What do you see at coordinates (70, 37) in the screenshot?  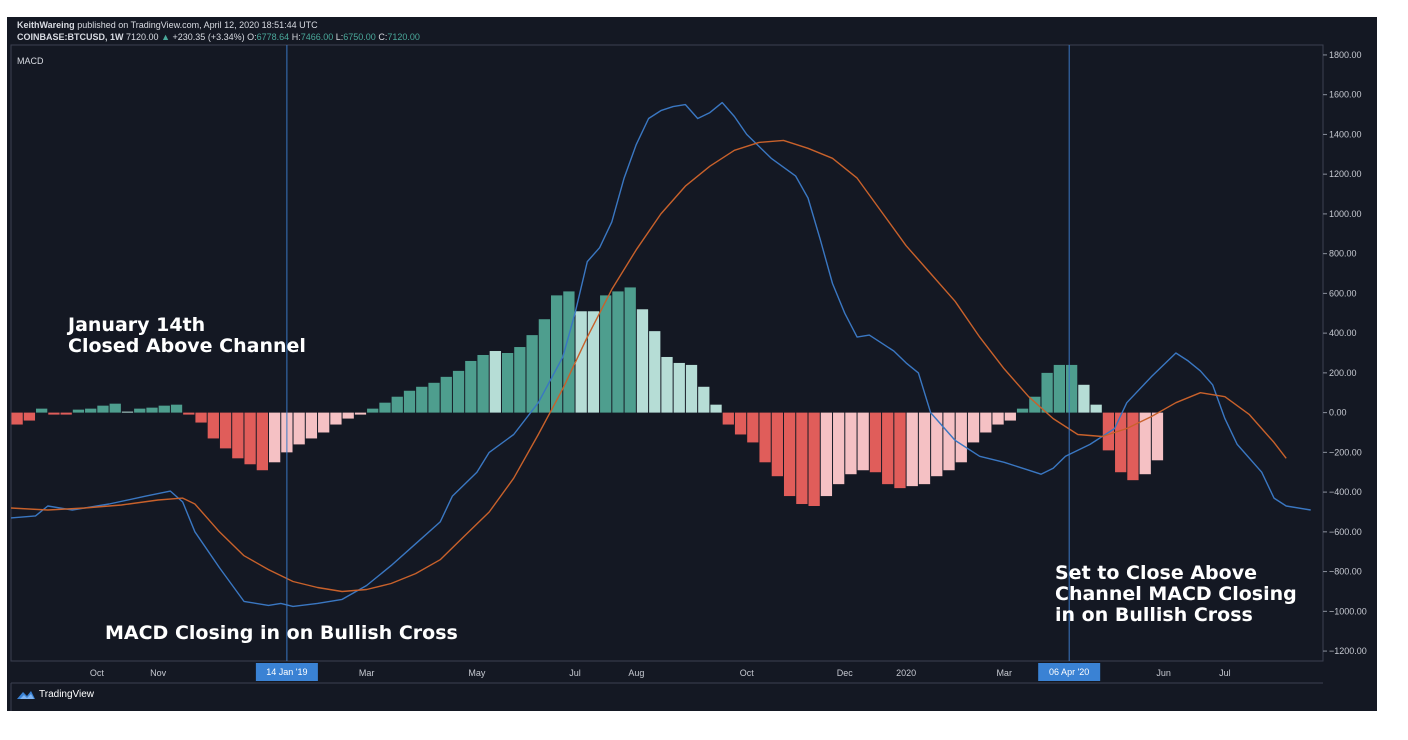 I see `symbol-label: COINBASE:BTCUSD, 1W` at bounding box center [70, 37].